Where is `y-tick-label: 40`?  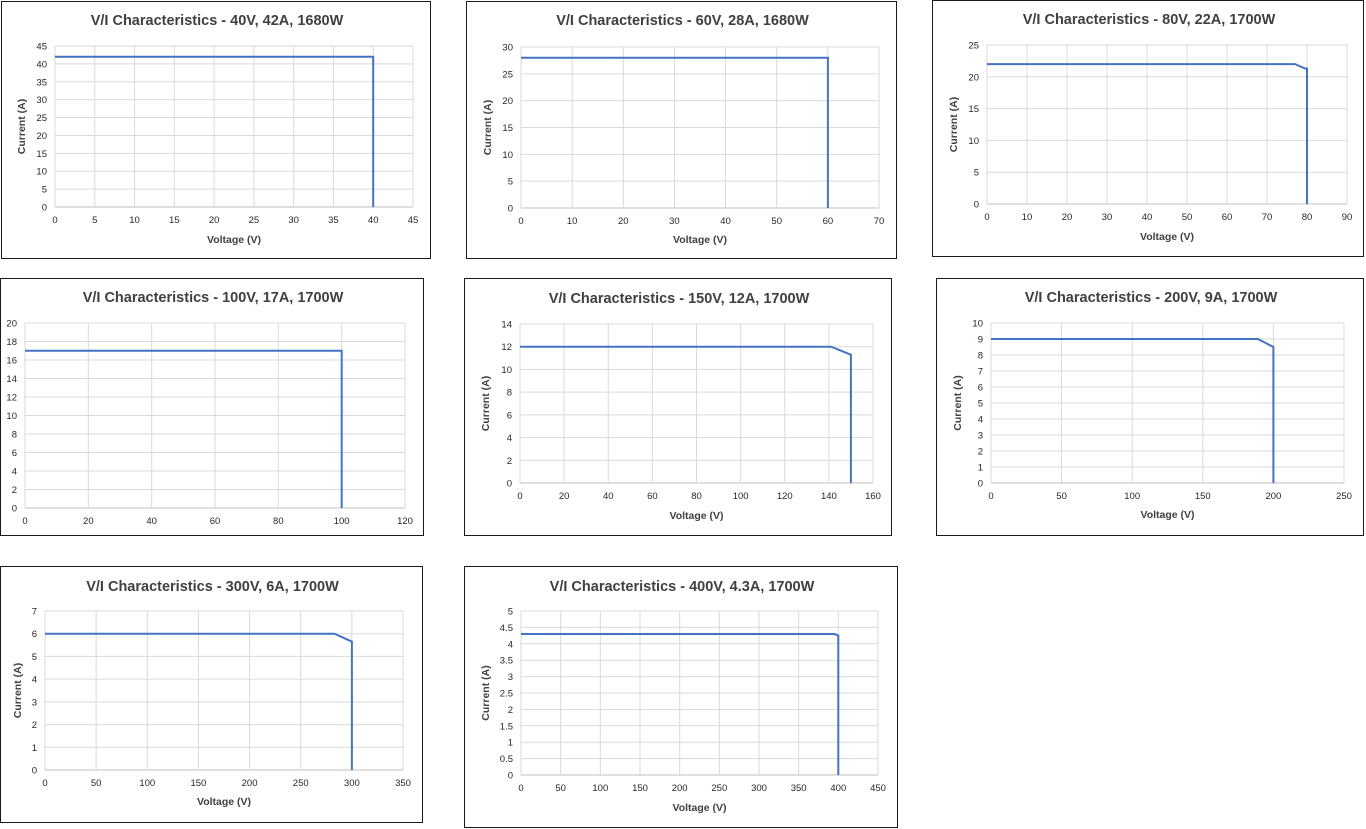
y-tick-label: 40 is located at coordinates (41, 64).